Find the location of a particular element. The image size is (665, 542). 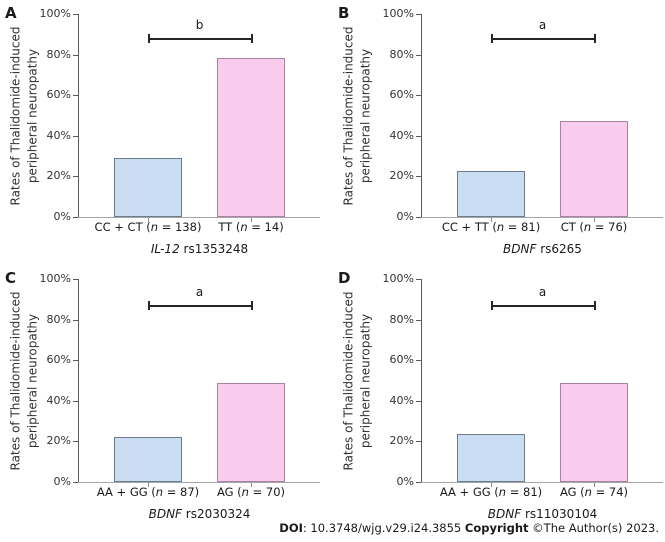

doi-value: : 10.3748/wjg.v29.i24.3855 is located at coordinates (383, 528).